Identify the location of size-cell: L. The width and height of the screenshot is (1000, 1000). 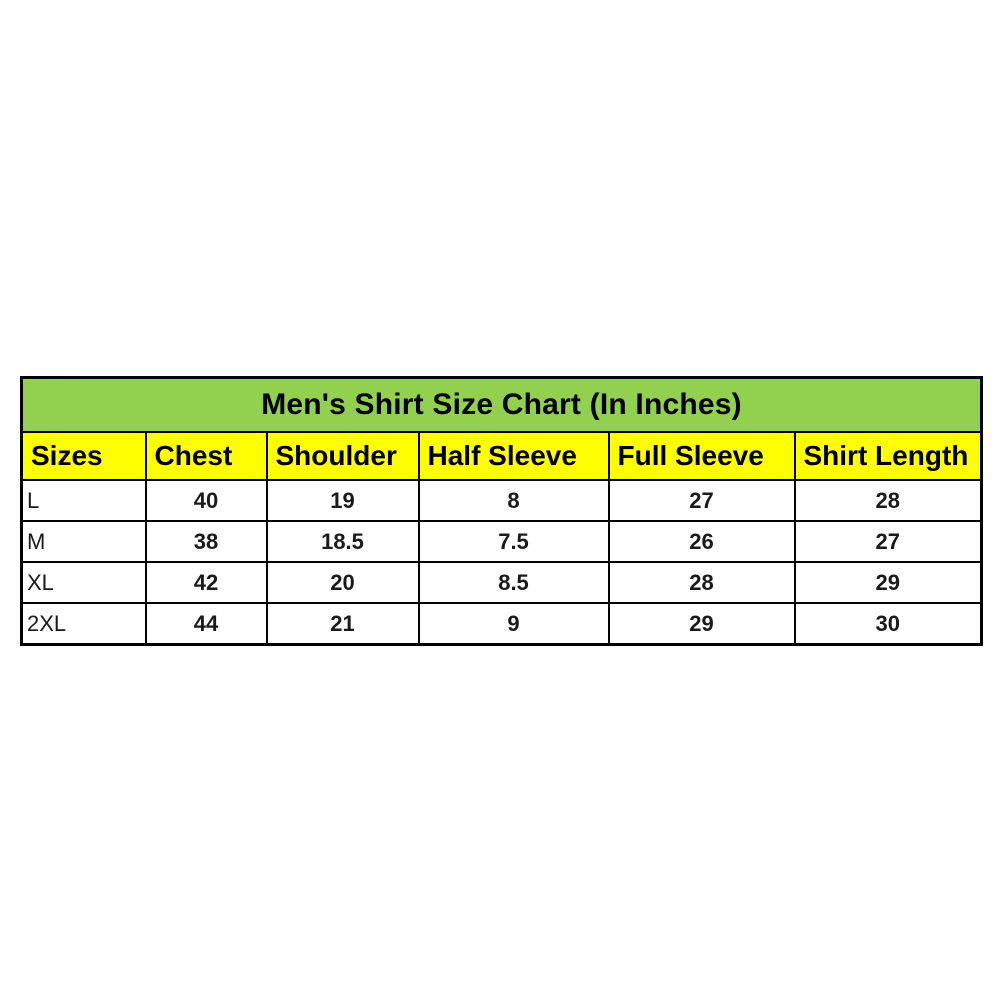
(83, 500).